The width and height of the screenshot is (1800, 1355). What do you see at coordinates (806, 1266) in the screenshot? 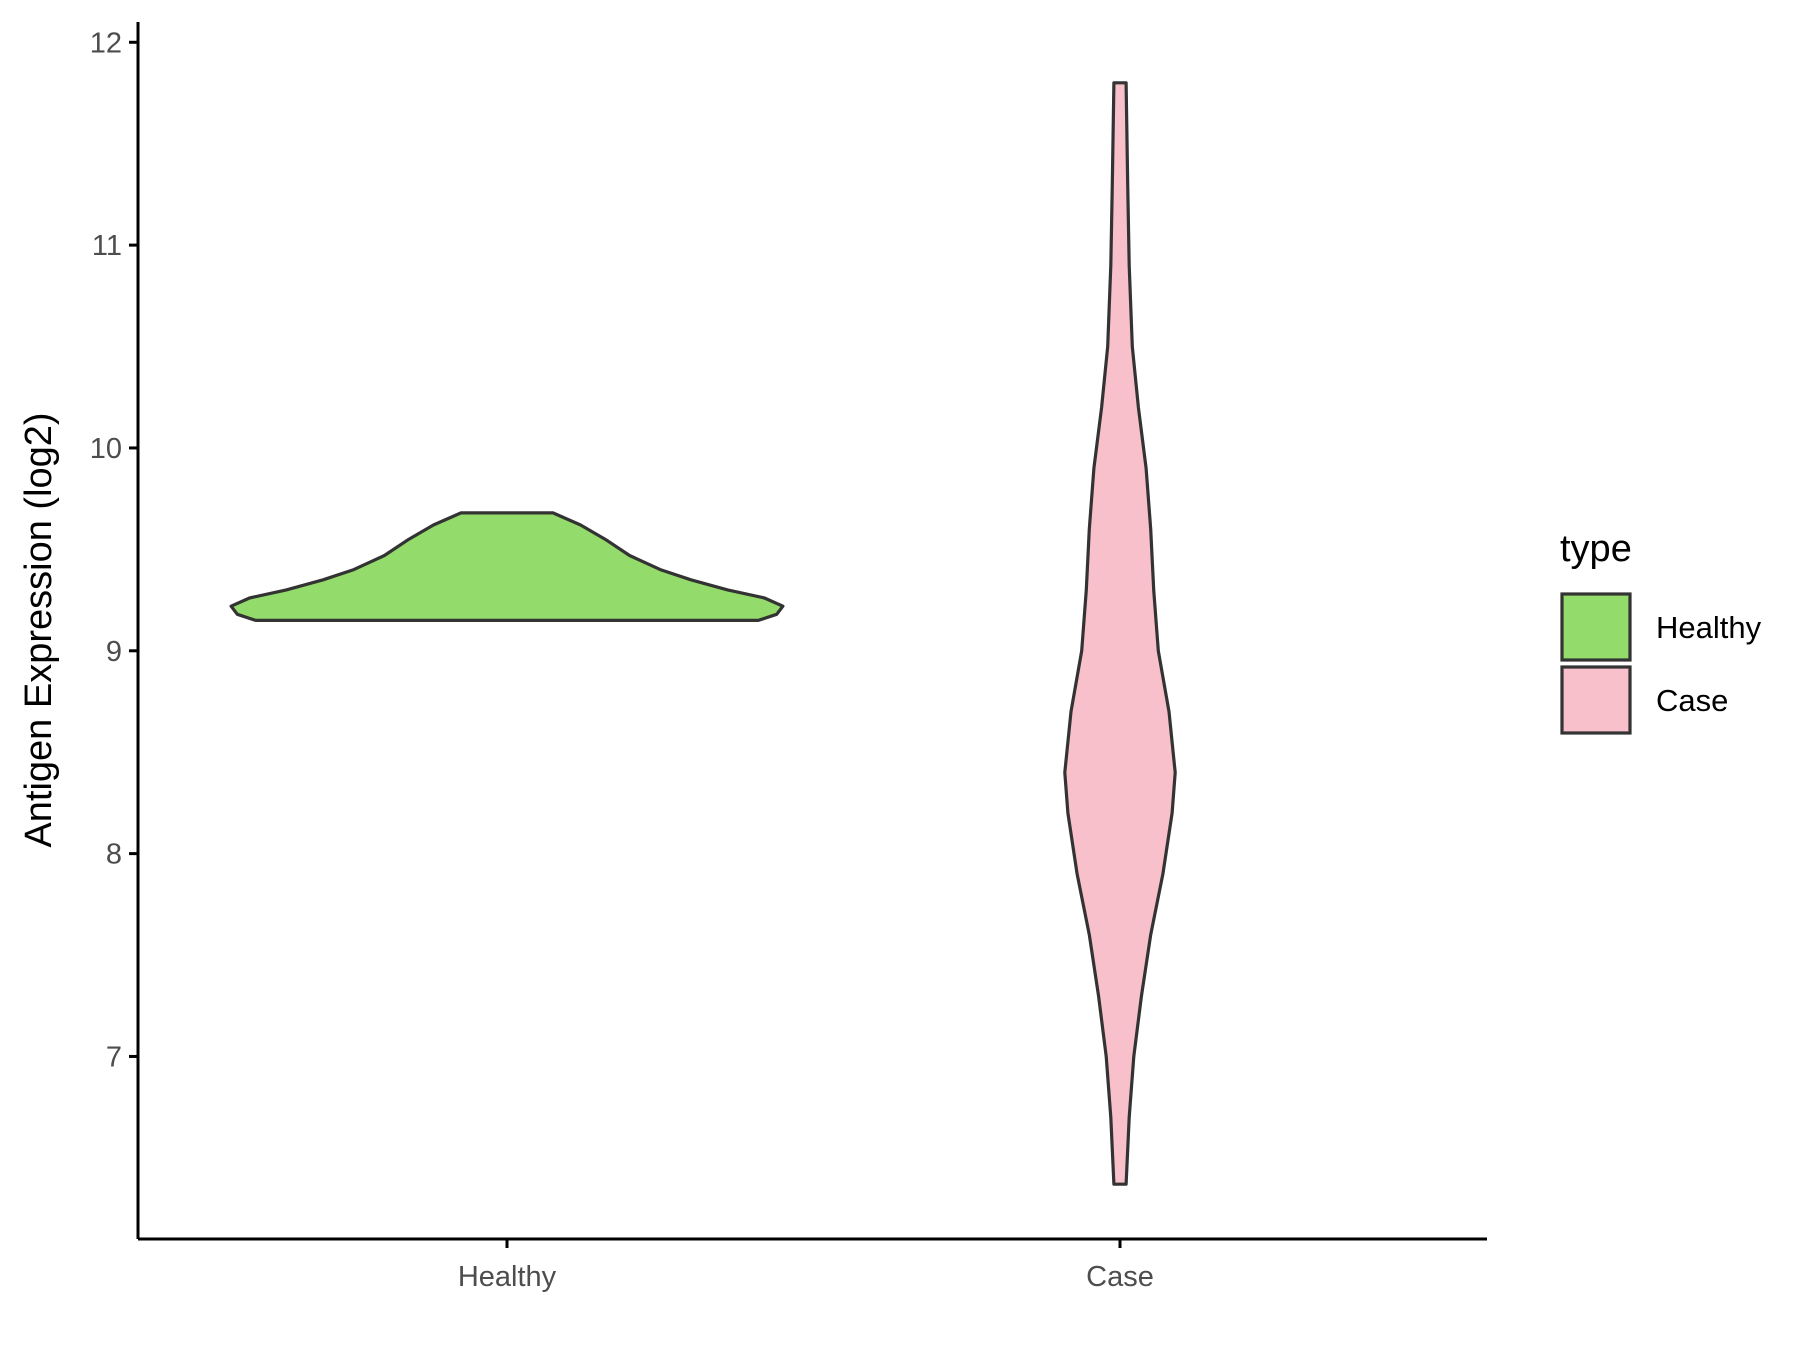
I see `x-ticks: Healthy Case` at bounding box center [806, 1266].